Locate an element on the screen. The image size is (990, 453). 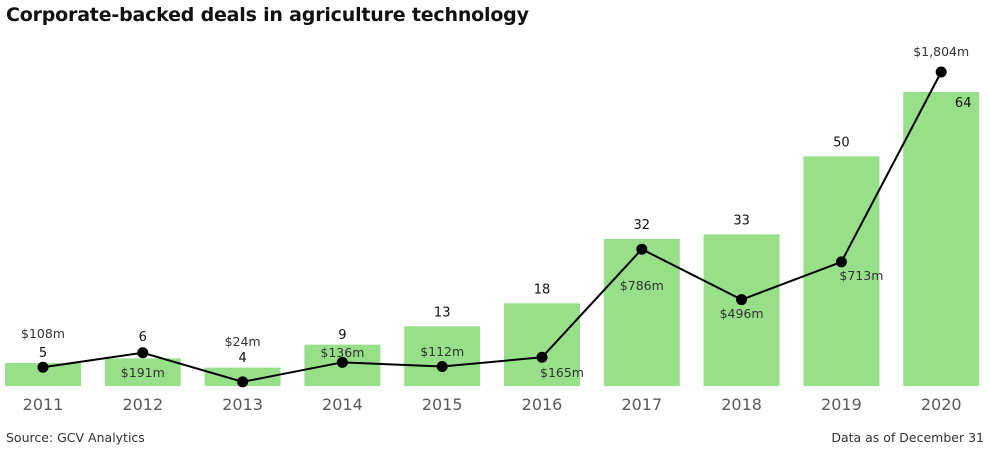
deal-count-label: 9 is located at coordinates (342, 335).